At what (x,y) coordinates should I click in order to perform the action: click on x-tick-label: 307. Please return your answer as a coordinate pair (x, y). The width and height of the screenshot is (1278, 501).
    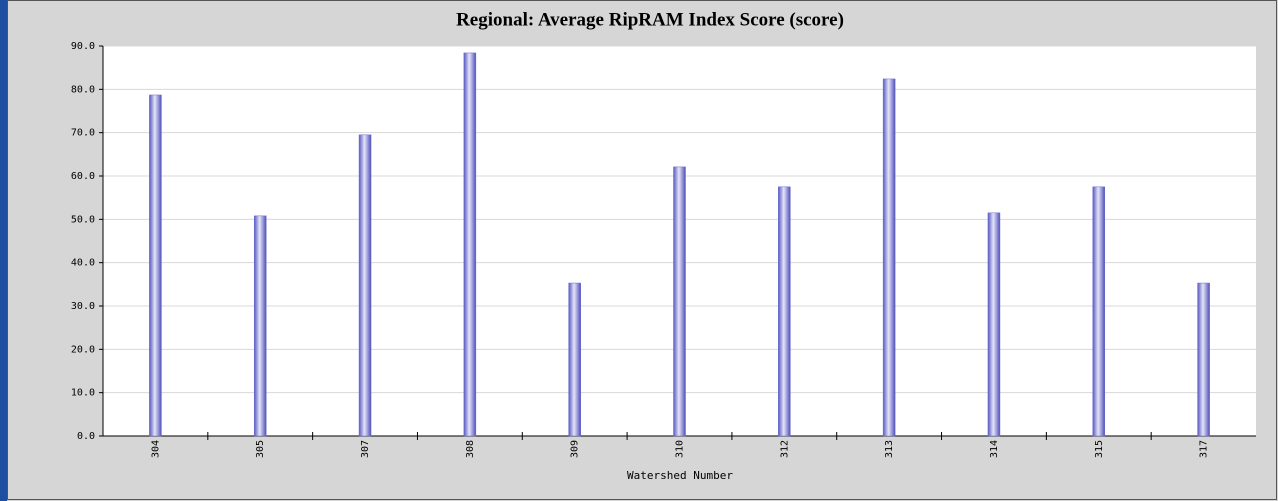
    Looking at the image, I should click on (365, 449).